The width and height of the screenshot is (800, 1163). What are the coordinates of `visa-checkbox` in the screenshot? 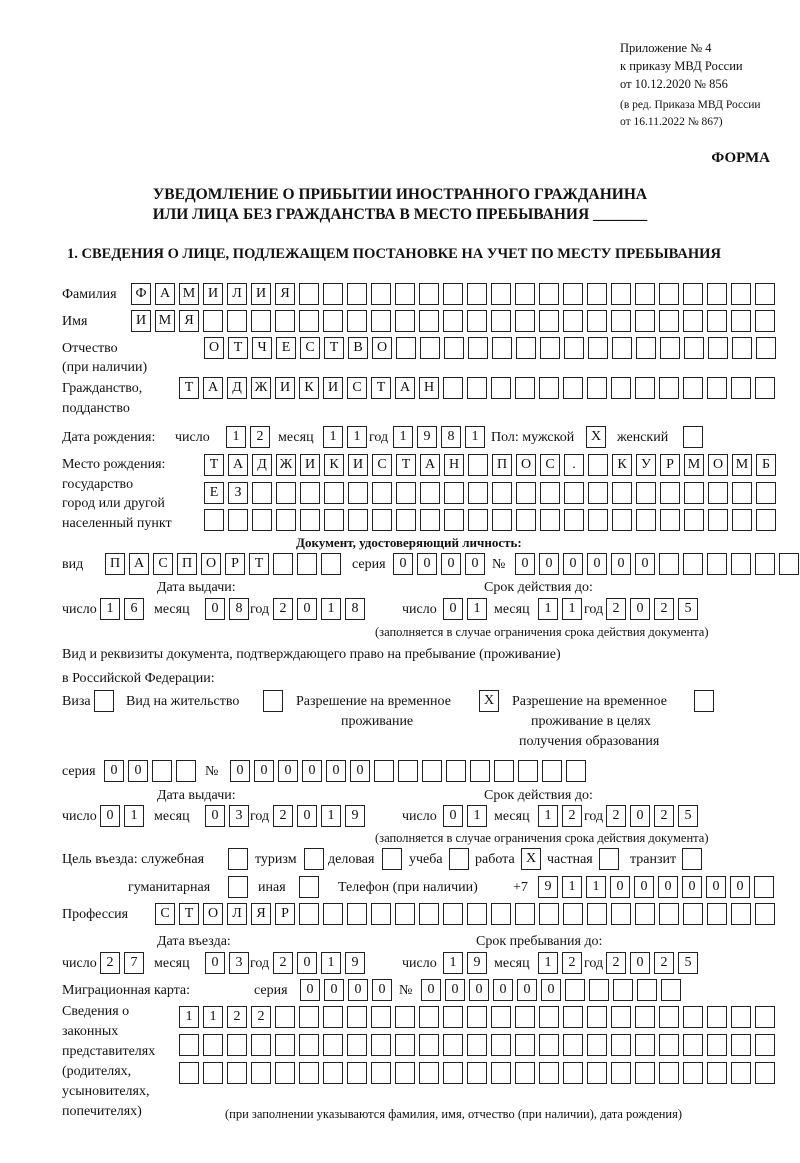 It's located at (104, 701).